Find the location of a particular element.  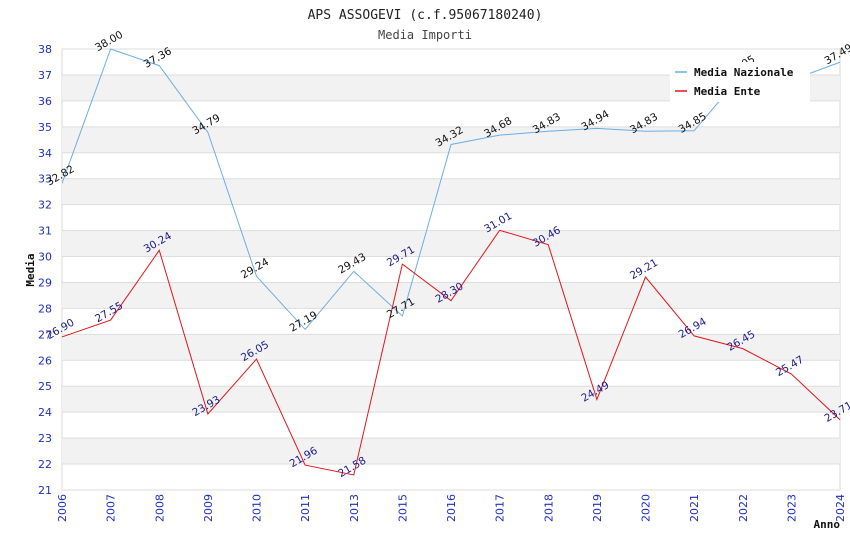

x-tick-label: 2016 is located at coordinates (451, 508).